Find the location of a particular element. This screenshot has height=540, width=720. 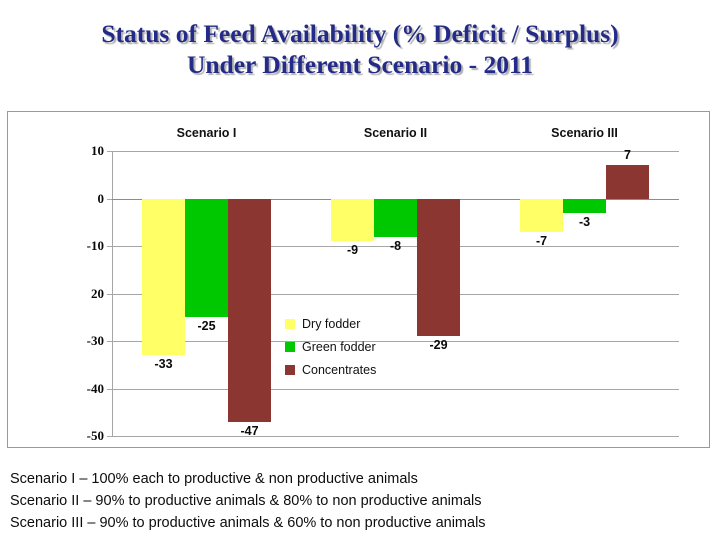

bar-value-label-1-2: -25 is located at coordinates (206, 326).